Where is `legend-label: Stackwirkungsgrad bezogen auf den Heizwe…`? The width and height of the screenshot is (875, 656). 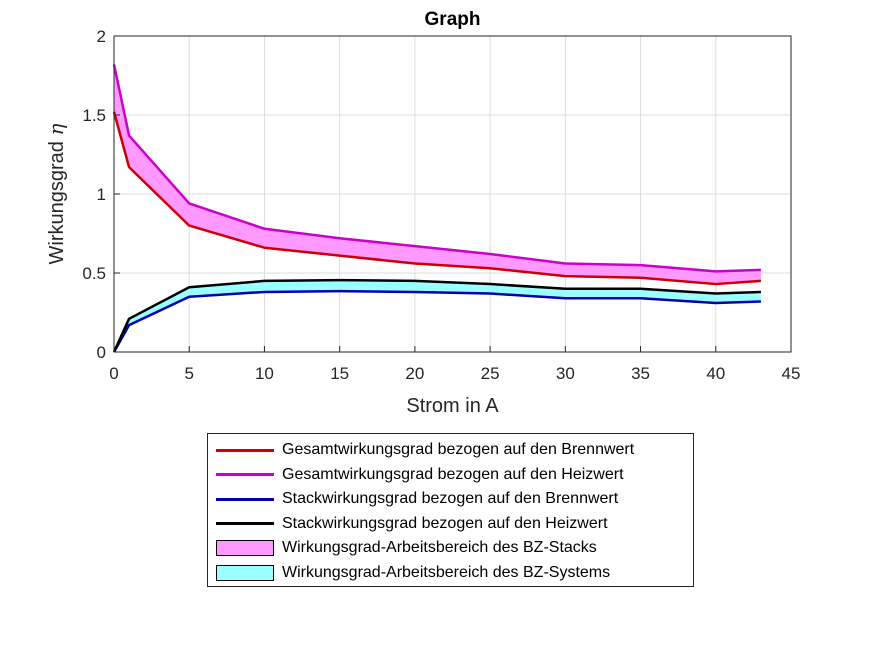 legend-label: Stackwirkungsgrad bezogen auf den Heizwe… is located at coordinates (445, 523).